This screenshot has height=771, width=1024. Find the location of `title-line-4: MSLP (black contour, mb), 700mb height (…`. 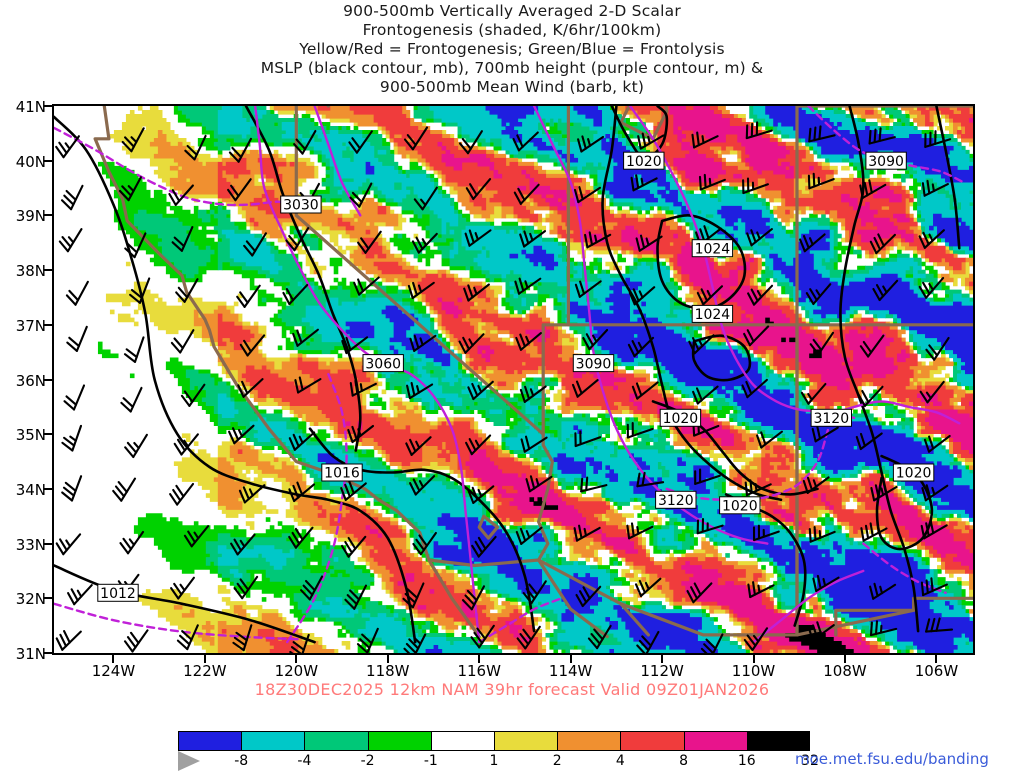

title-line-4: MSLP (black contour, mb), 700mb height (… is located at coordinates (512, 68).